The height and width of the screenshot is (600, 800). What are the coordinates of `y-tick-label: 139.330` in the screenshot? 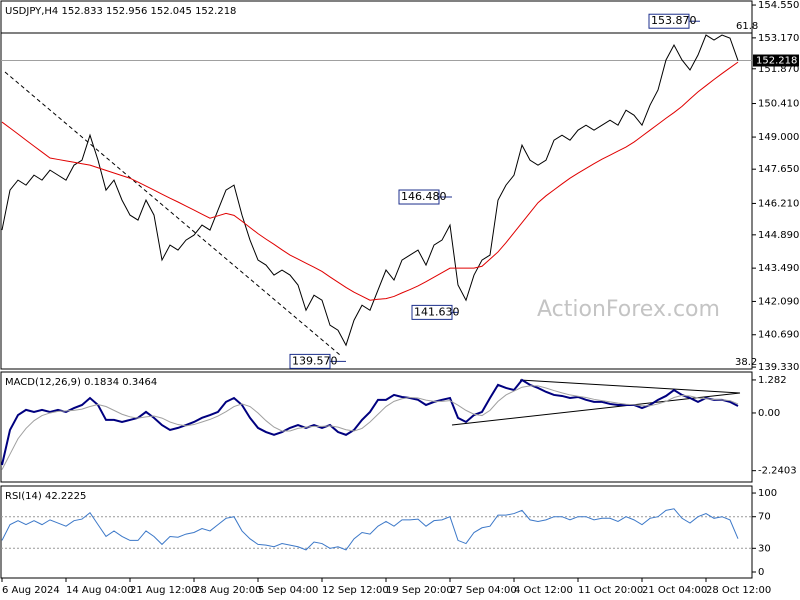 It's located at (778, 367).